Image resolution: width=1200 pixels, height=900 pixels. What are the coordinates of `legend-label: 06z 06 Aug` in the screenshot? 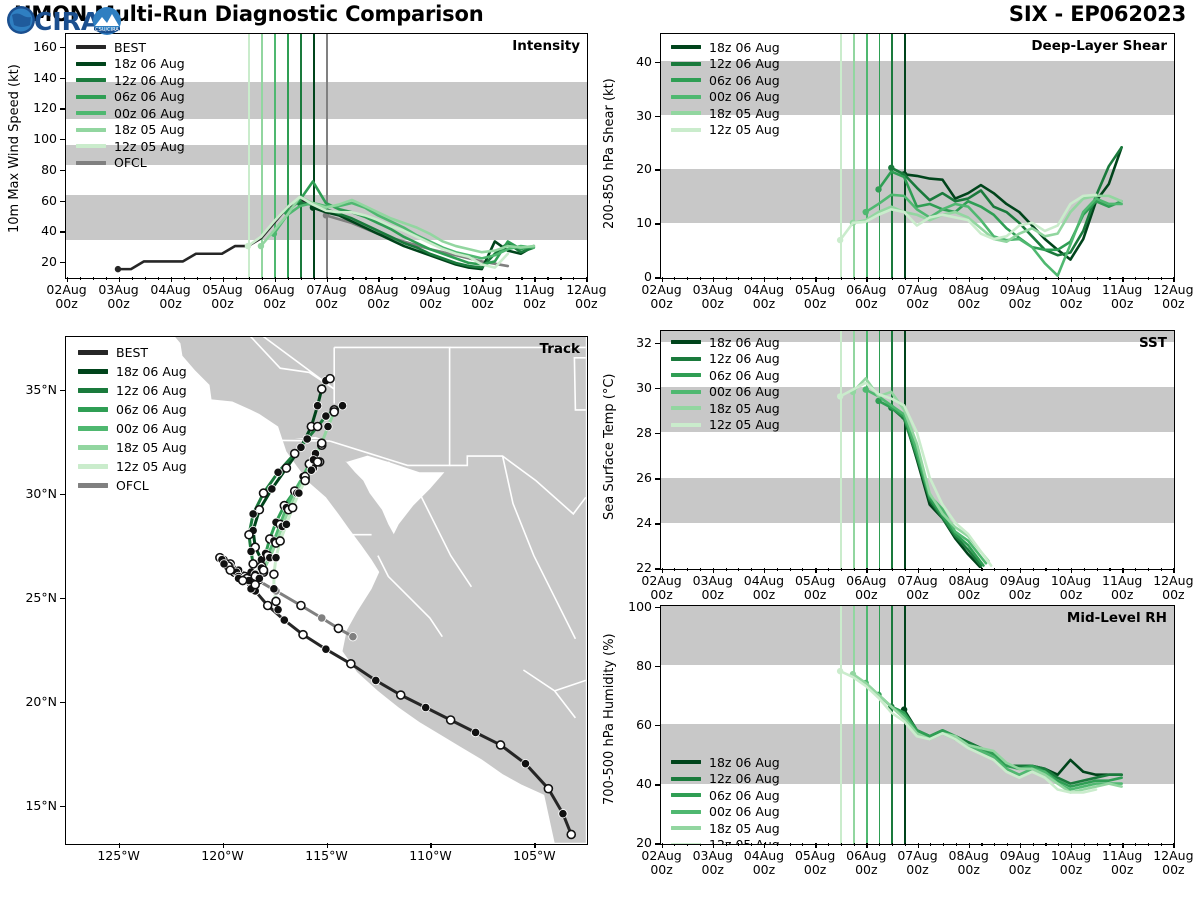 It's located at (744, 80).